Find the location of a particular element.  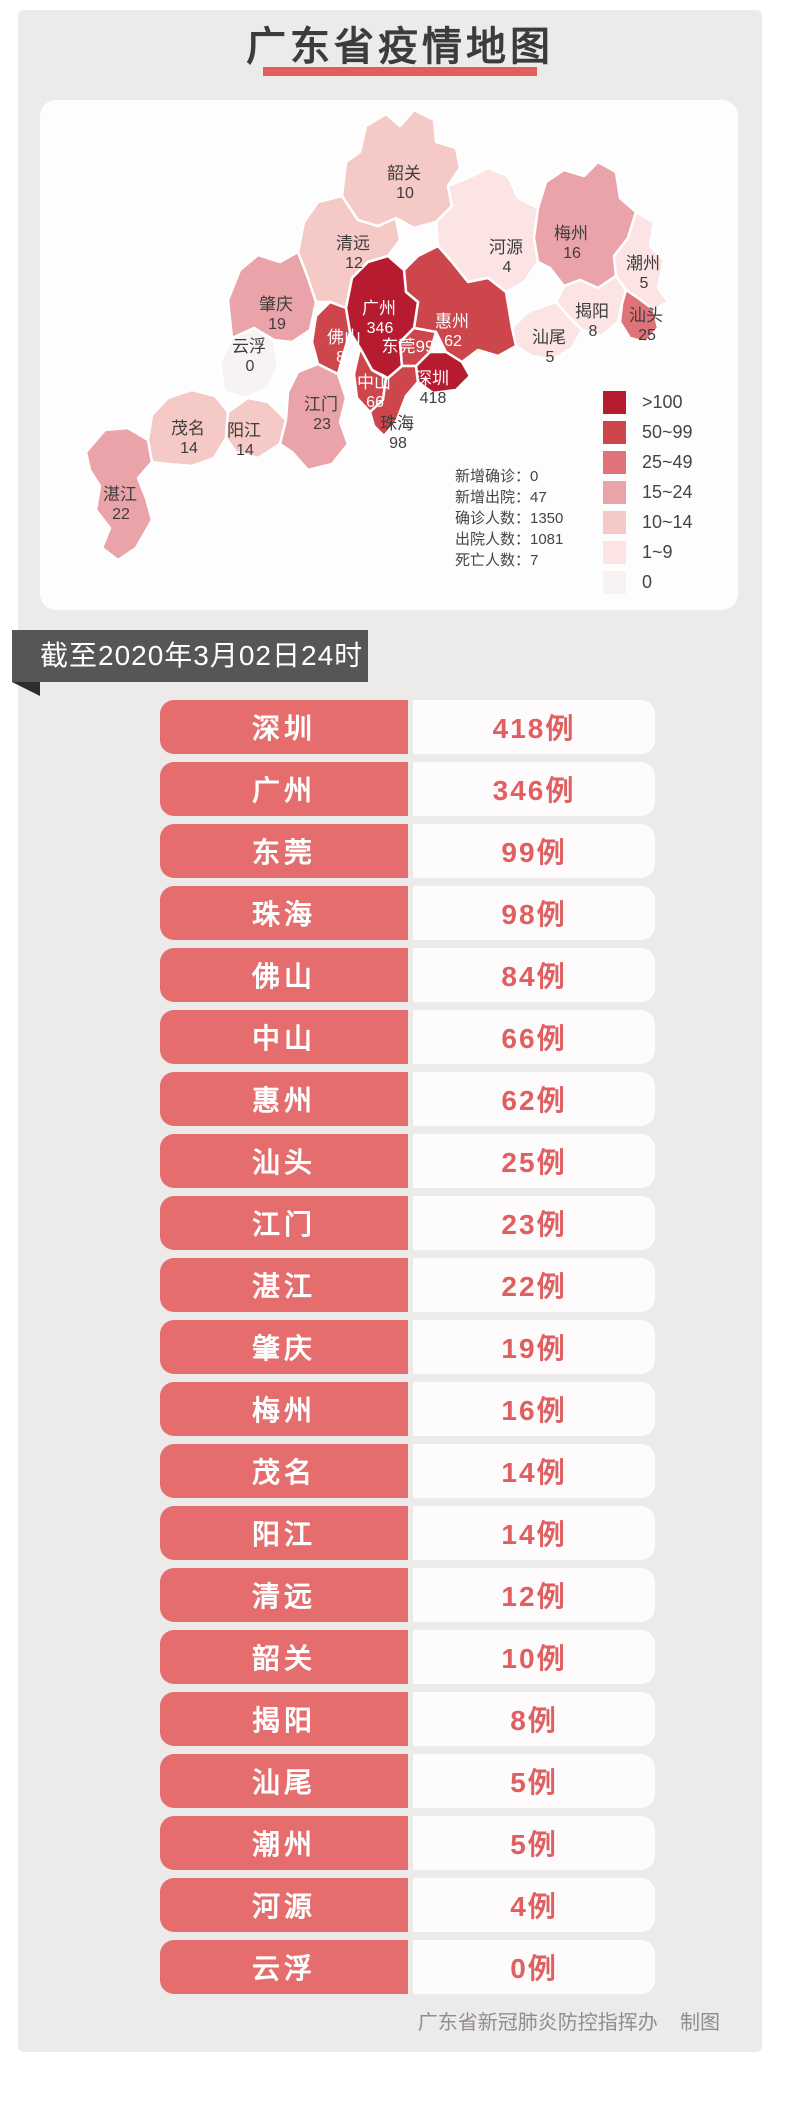

case-count-value: 8例 is located at coordinates (534, 1719).